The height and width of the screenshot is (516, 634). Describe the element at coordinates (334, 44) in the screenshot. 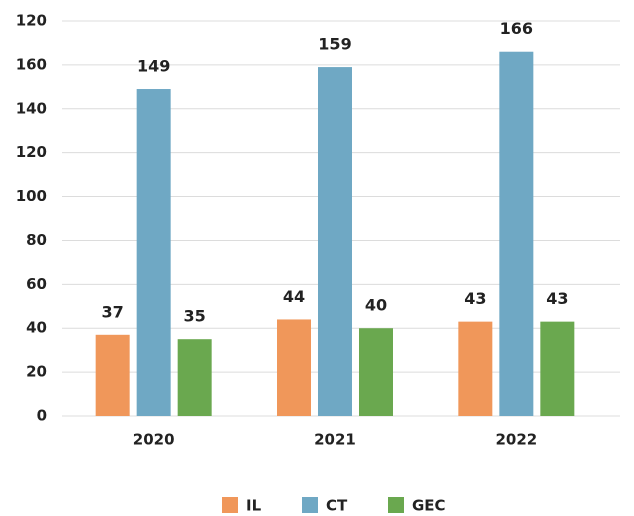

I see `data-label: 159` at that location.